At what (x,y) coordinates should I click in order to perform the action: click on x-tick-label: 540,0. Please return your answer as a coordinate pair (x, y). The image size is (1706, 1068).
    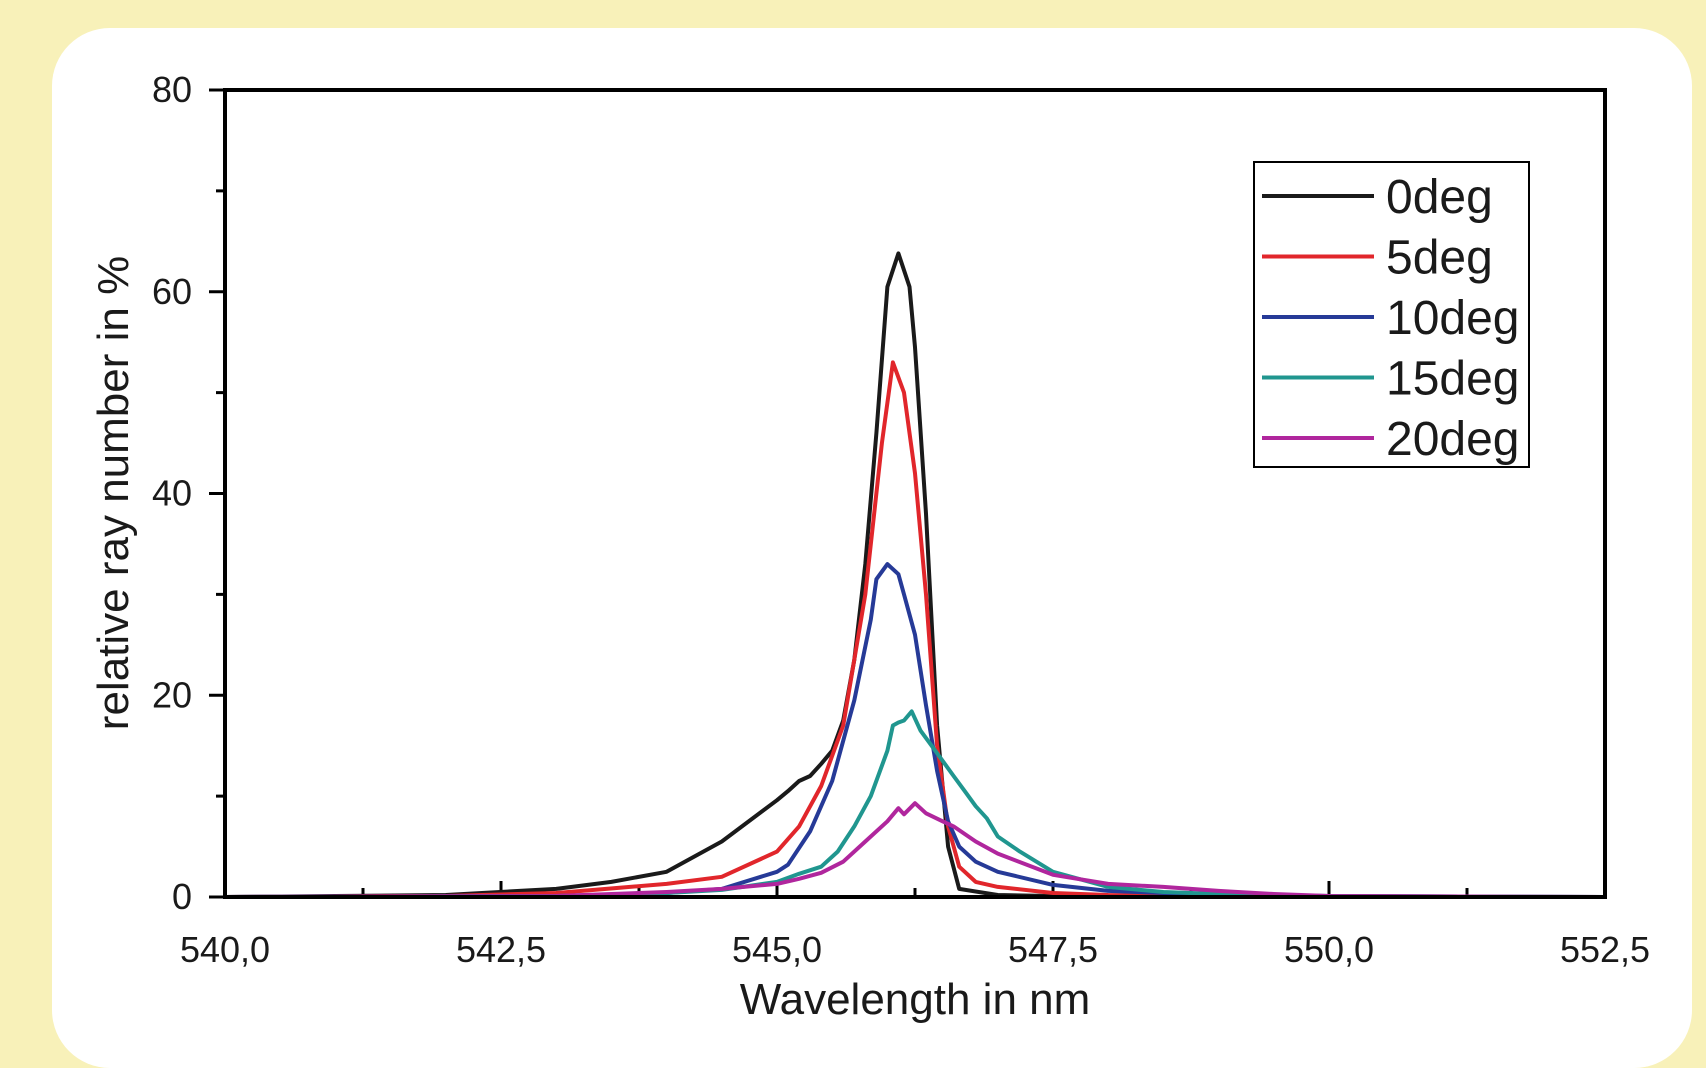
    Looking at the image, I should click on (225, 949).